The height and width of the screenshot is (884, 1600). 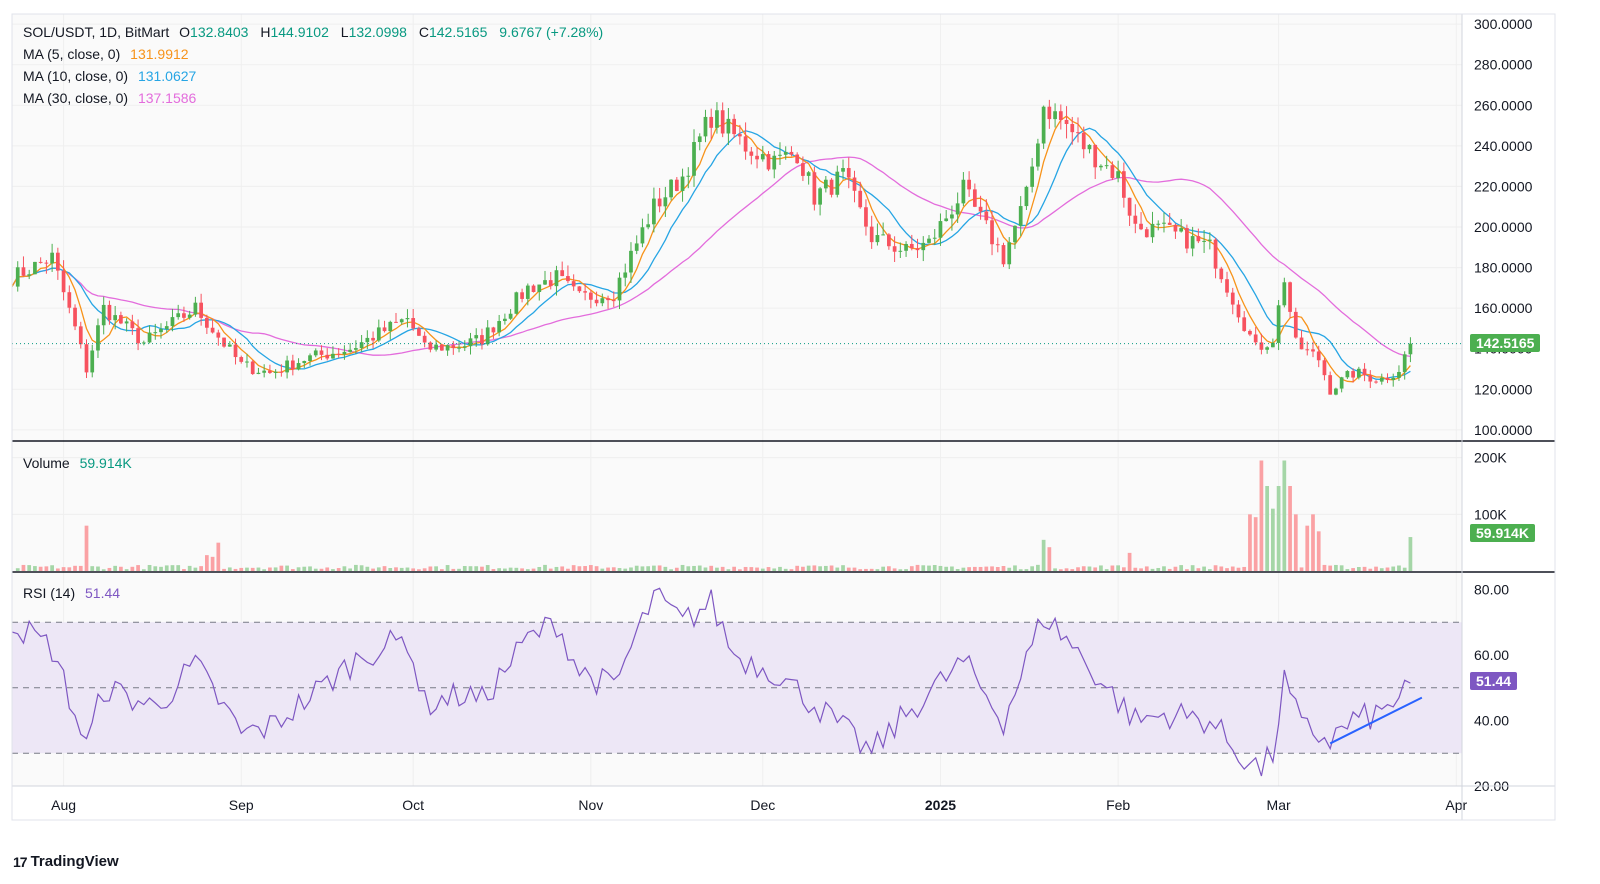 I want to click on ma30-legend: MA (30, close, 0) 137.1586, so click(x=112, y=98).